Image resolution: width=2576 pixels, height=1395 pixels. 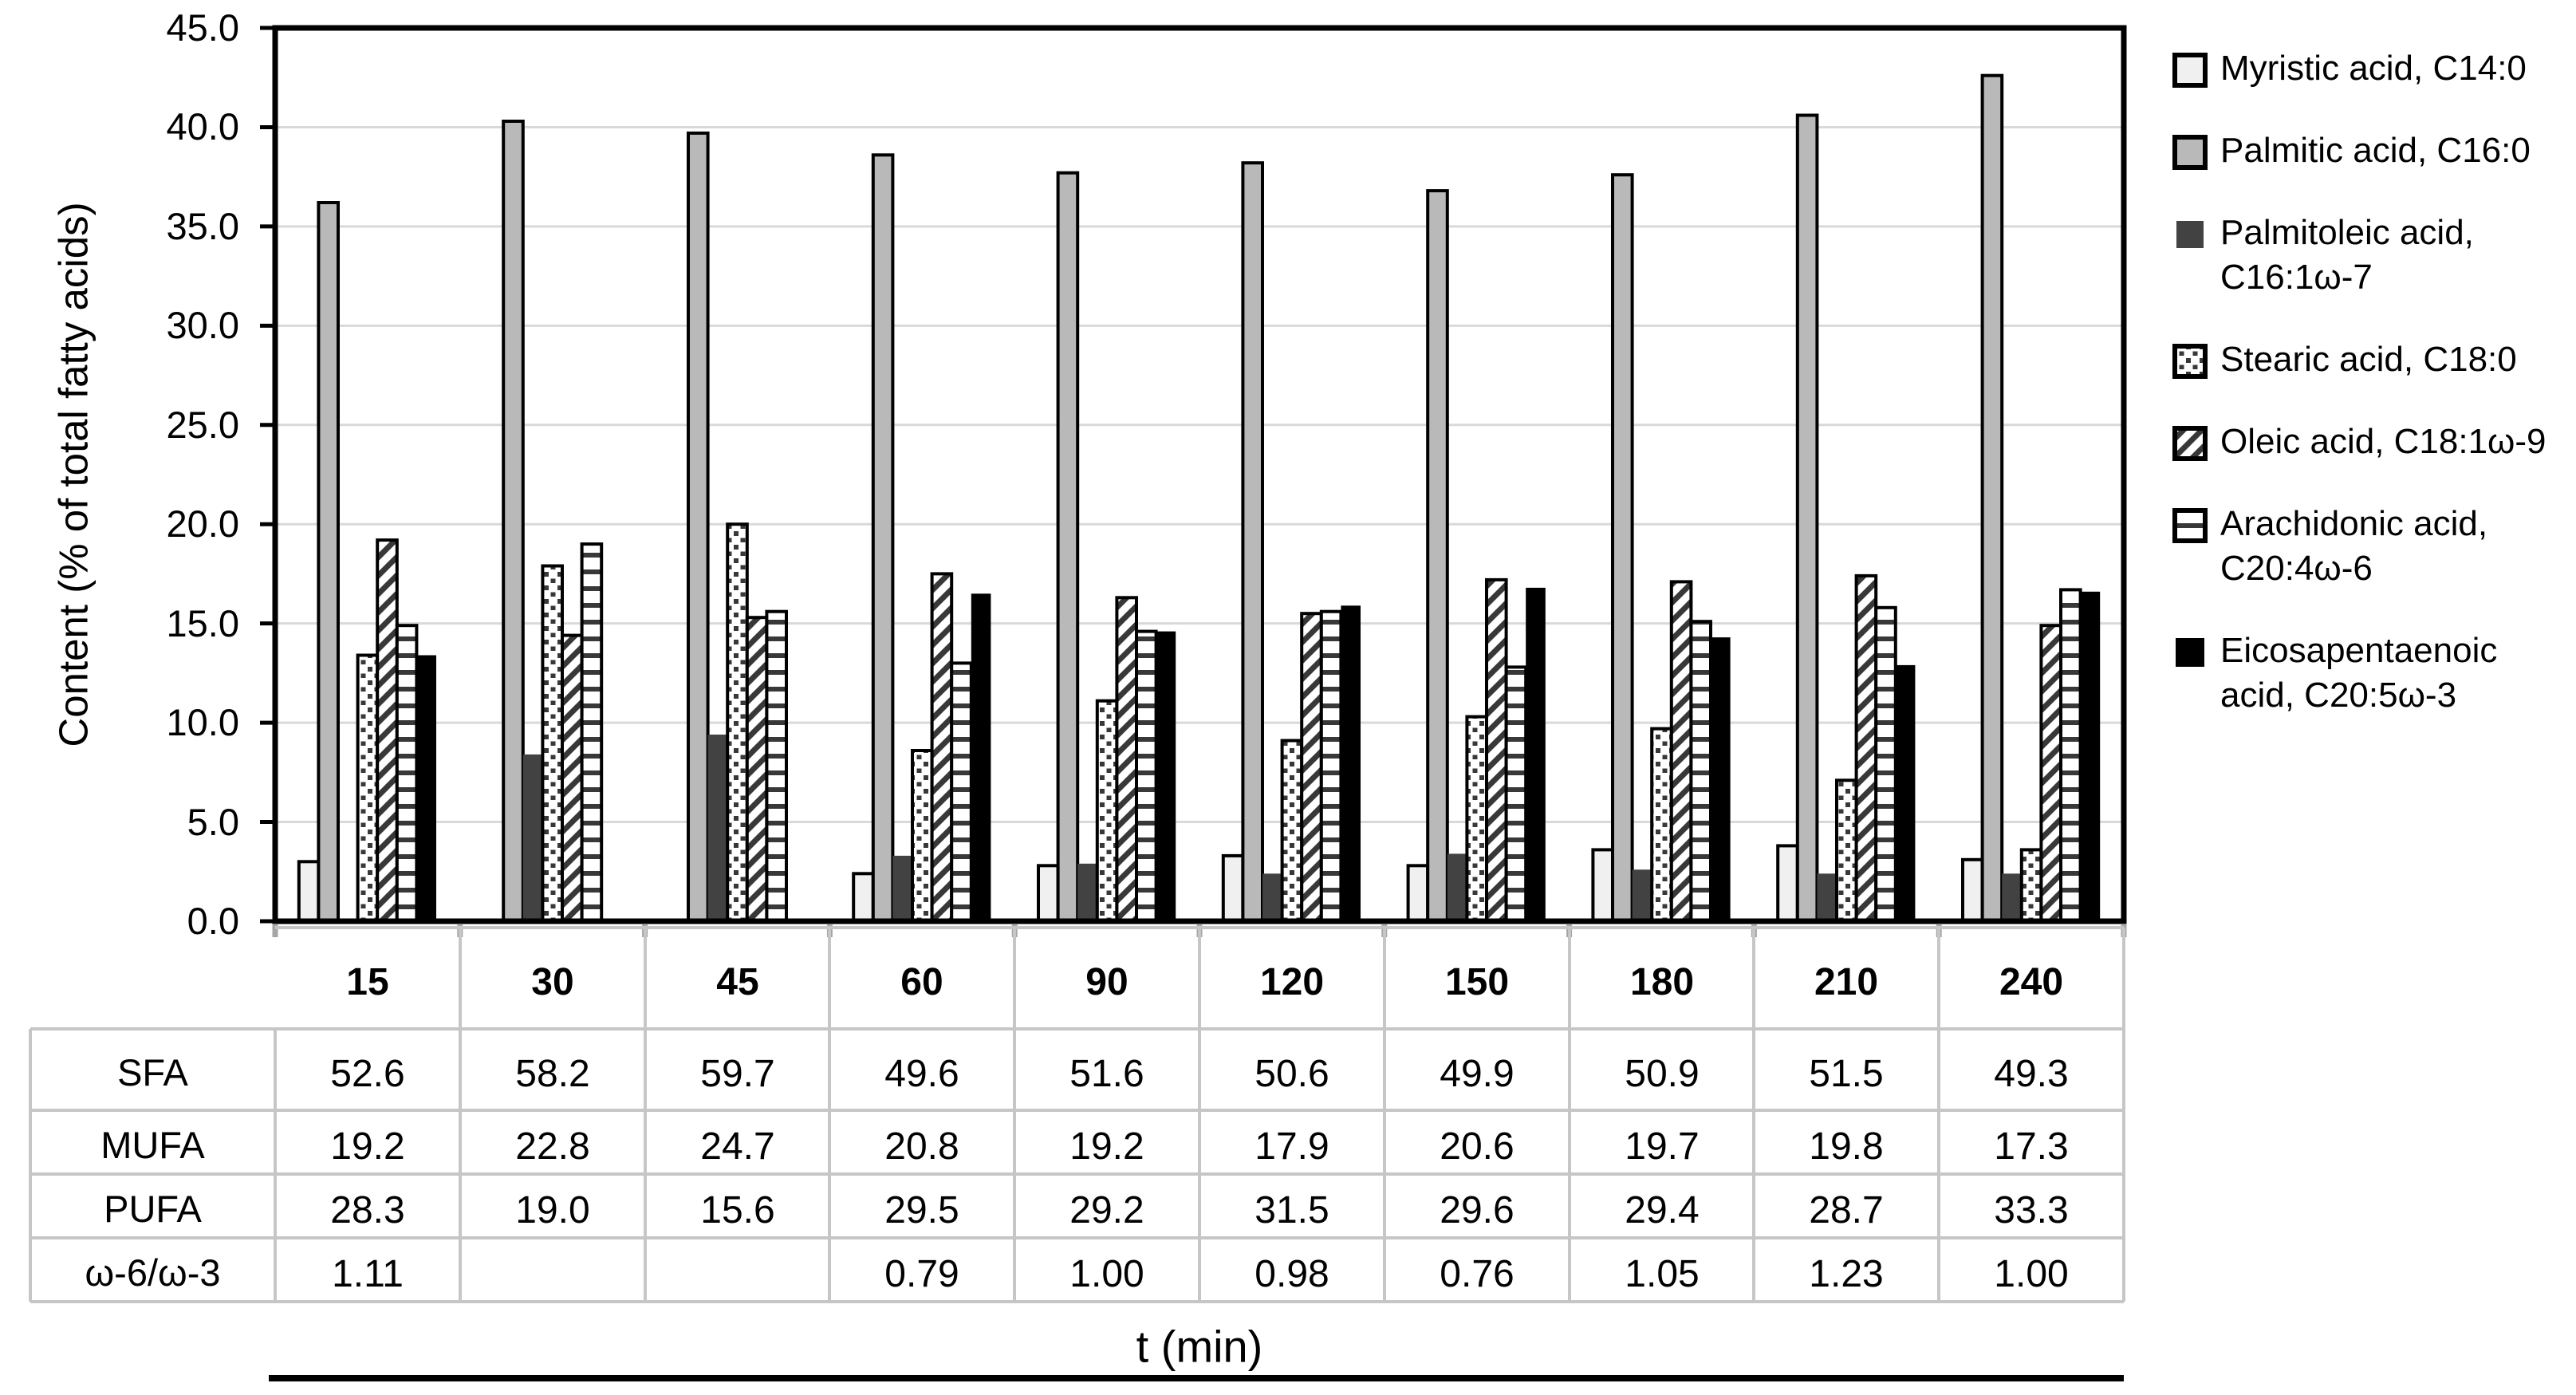 I want to click on legend-label: Oleic acid, C18:1ω-9, so click(x=2383, y=441).